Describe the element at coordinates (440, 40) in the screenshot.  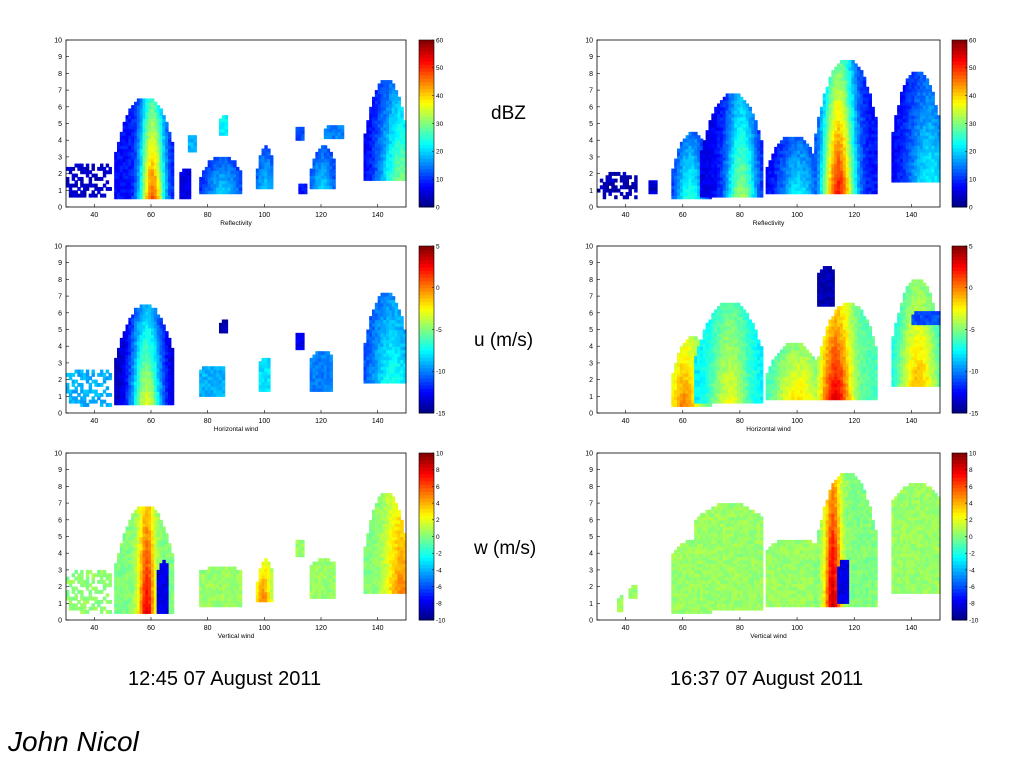
I see `colorbar-tick-label: 60` at that location.